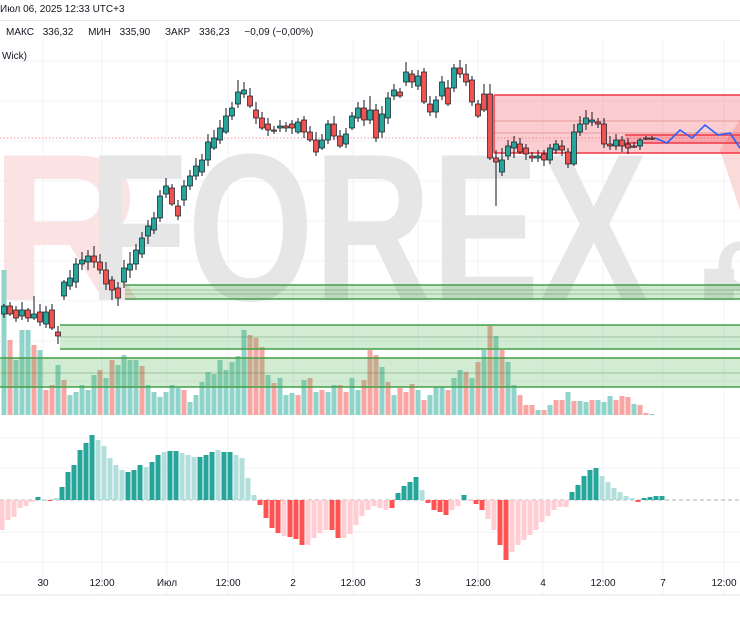  Describe the element at coordinates (723, 583) in the screenshot. I see `time-axis-tick: 12:00` at that location.